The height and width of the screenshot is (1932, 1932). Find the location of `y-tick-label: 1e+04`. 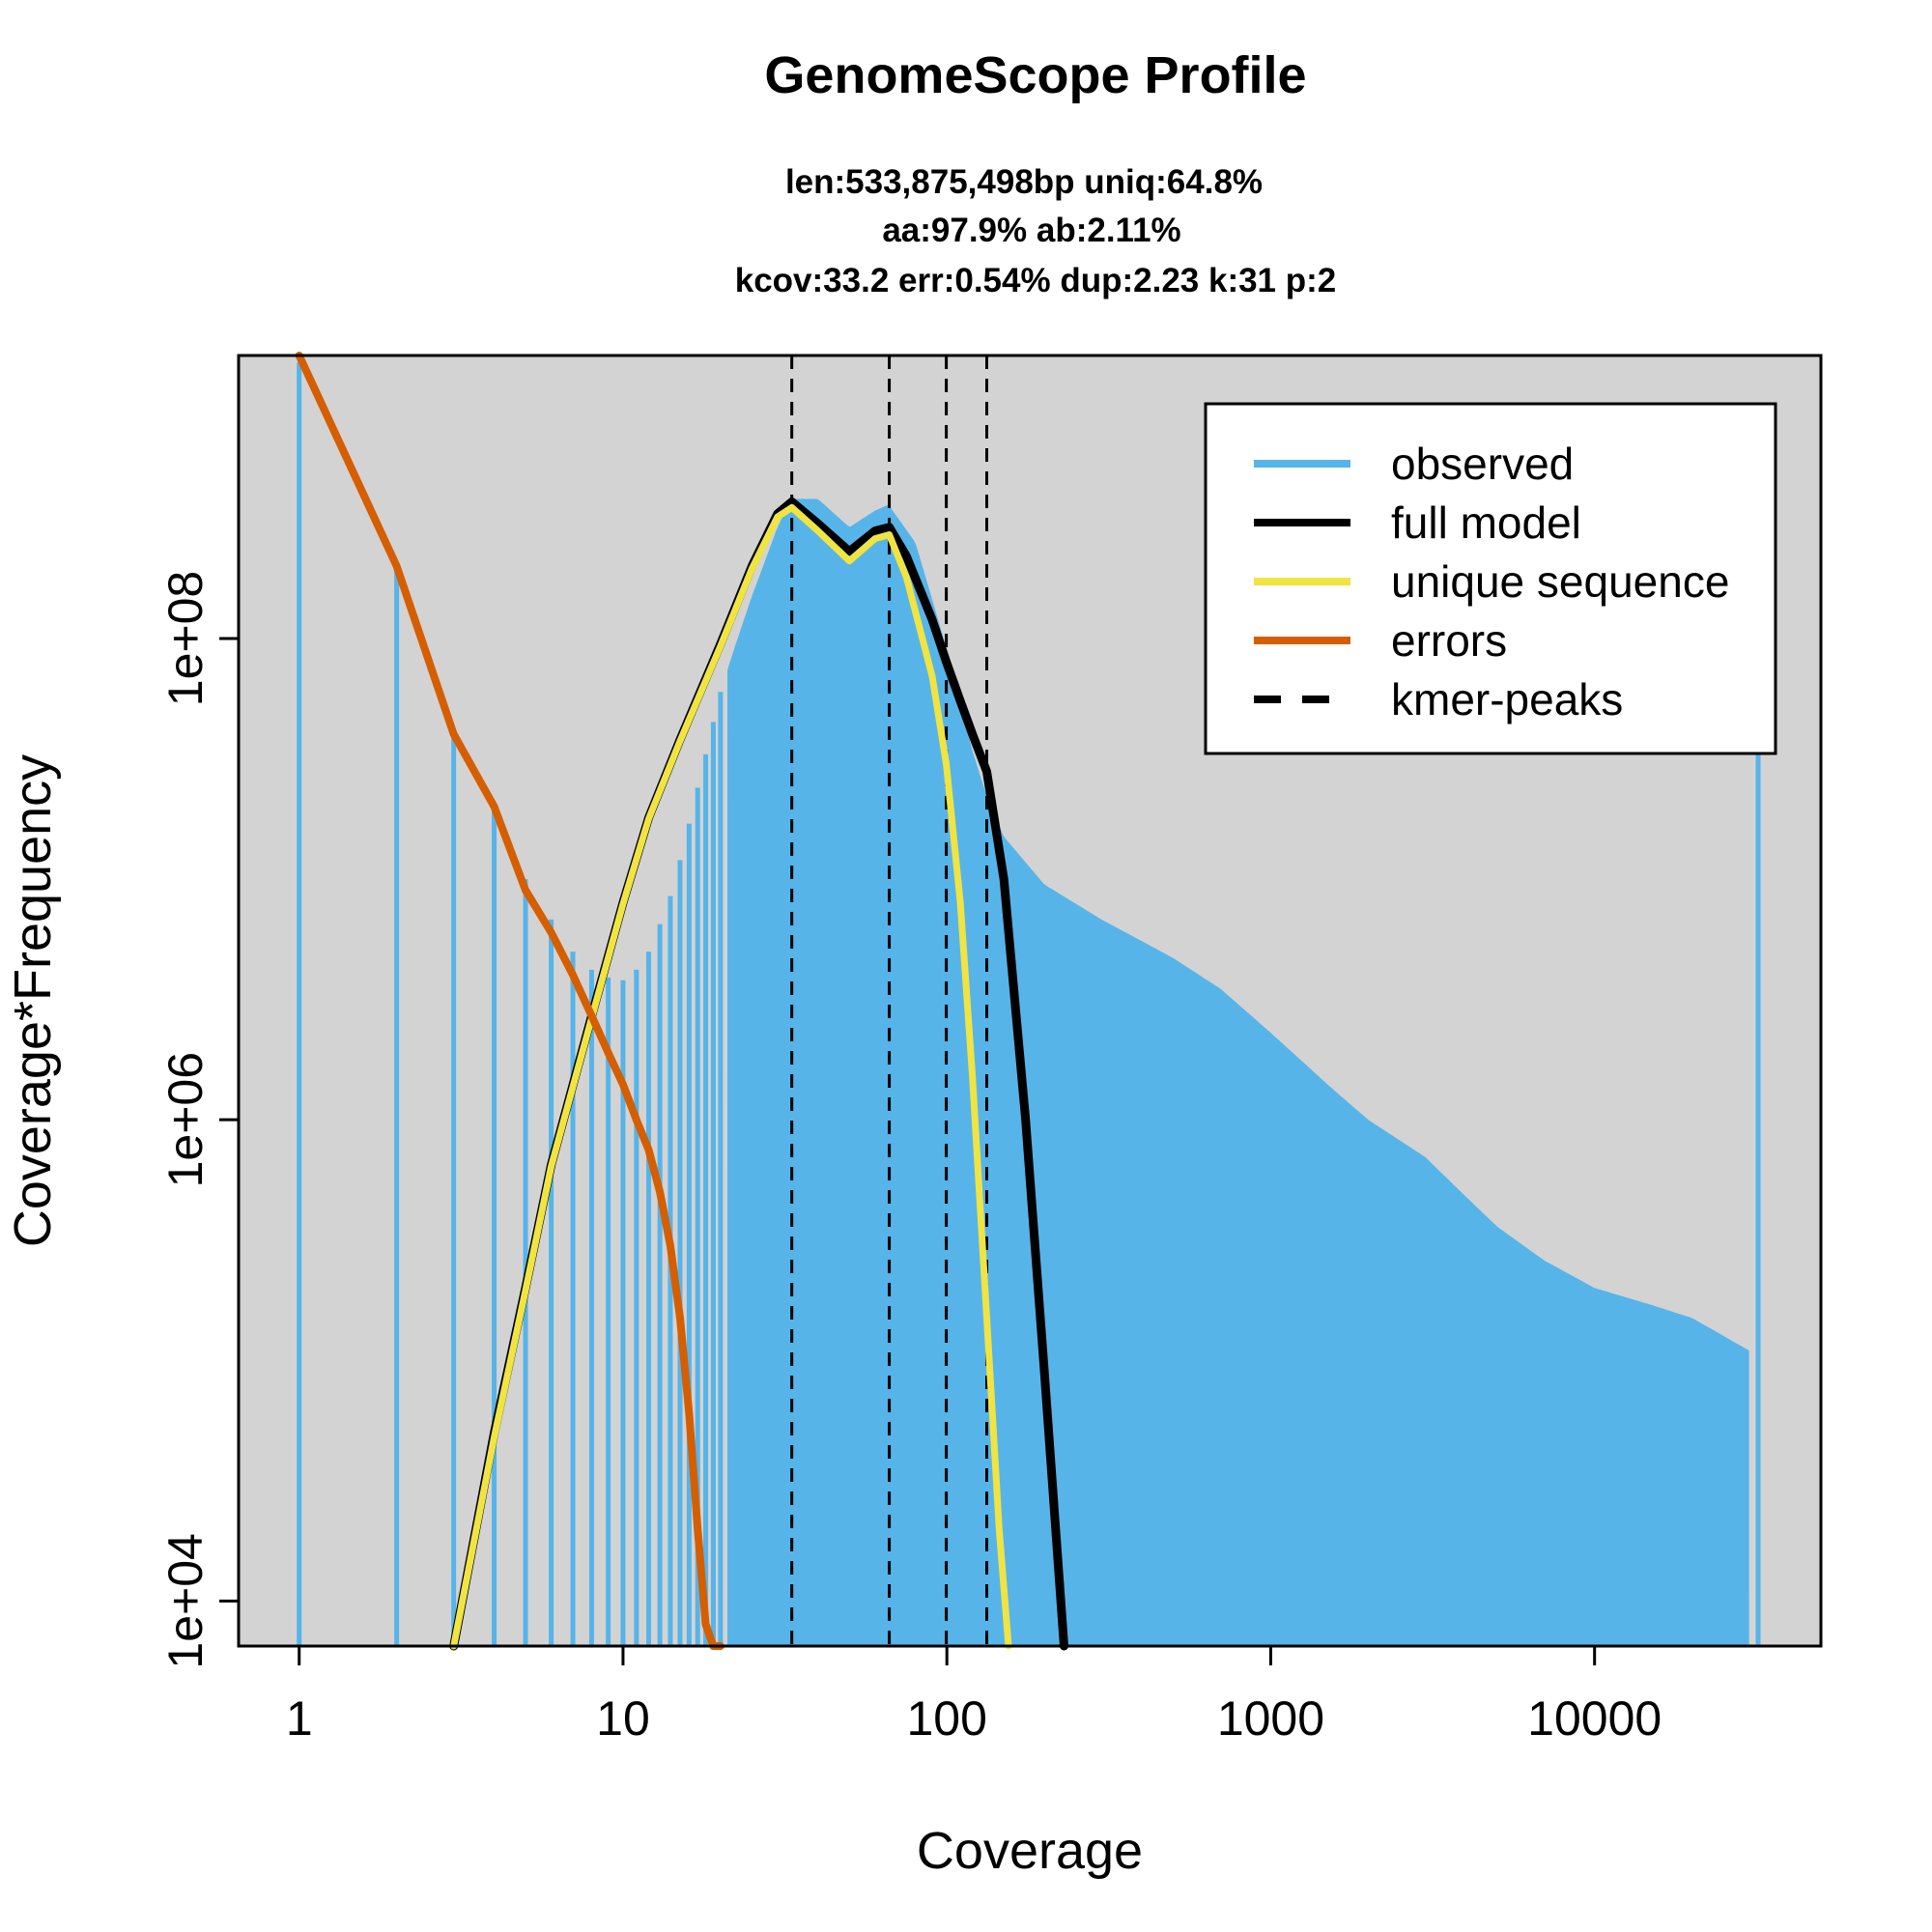

y-tick-label: 1e+04 is located at coordinates (185, 1600).